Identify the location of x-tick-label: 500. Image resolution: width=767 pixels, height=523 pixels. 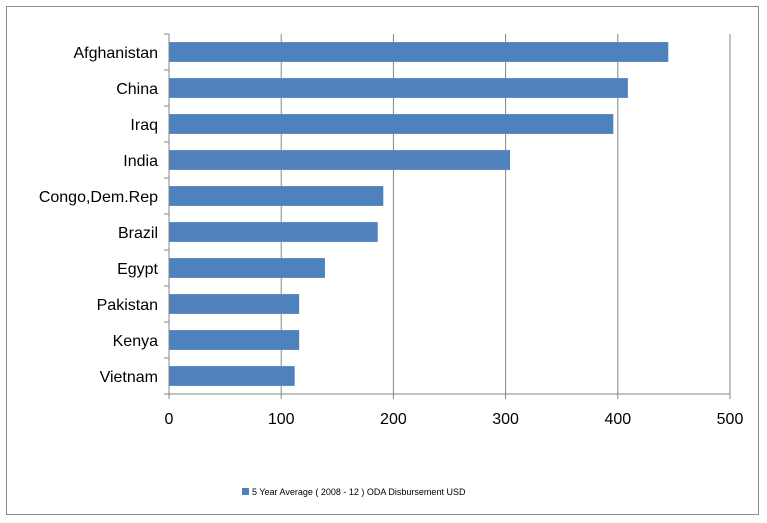
(730, 419).